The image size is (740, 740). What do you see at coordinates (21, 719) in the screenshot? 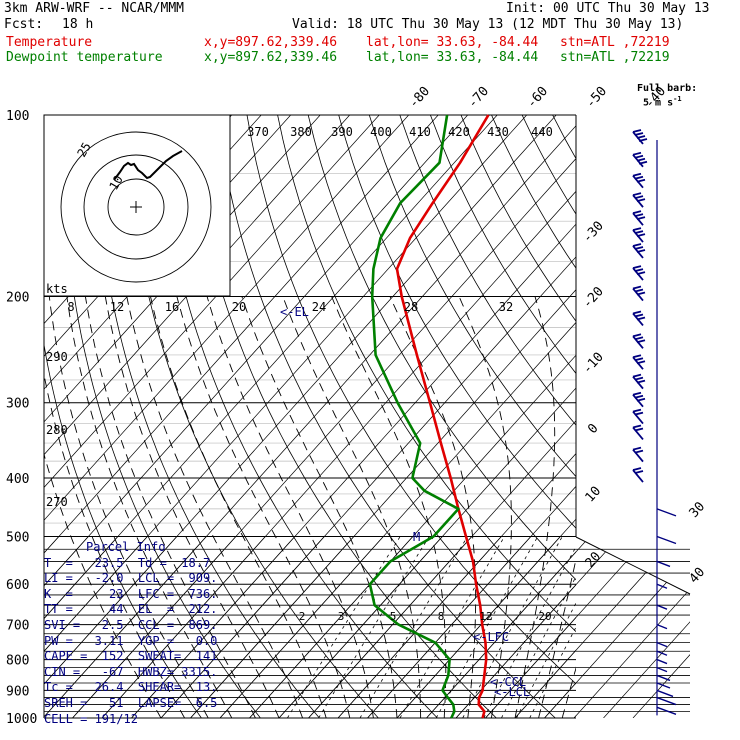
I see `pressure-label-1000: 1000` at bounding box center [21, 719].